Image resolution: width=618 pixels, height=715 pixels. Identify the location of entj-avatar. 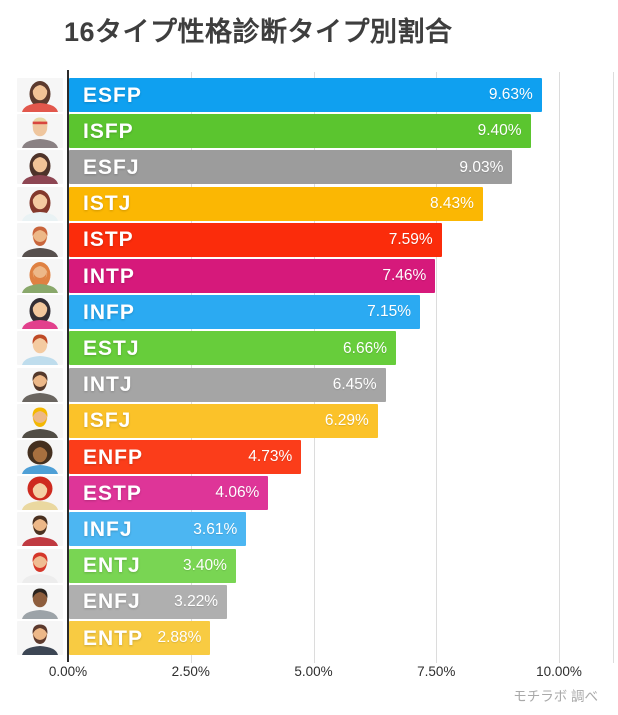
(40, 565).